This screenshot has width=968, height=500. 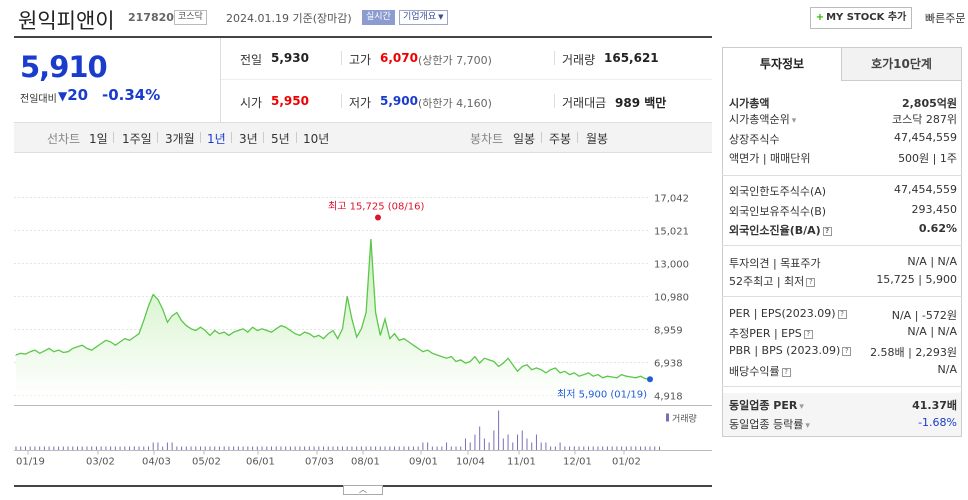 I want to click on panel-divider, so click(x=842, y=296).